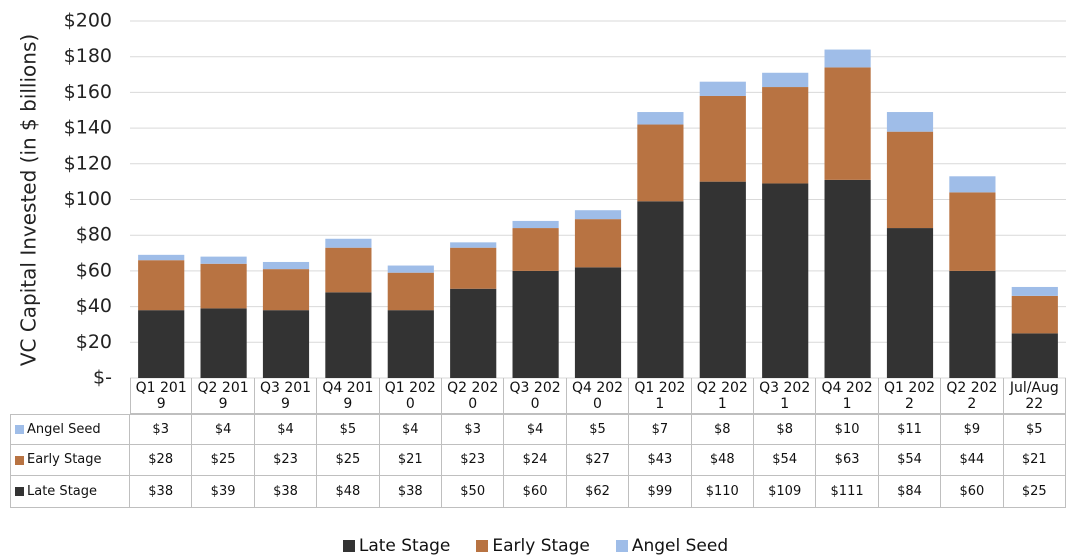  I want to click on table-cell: $5, so click(1034, 429).